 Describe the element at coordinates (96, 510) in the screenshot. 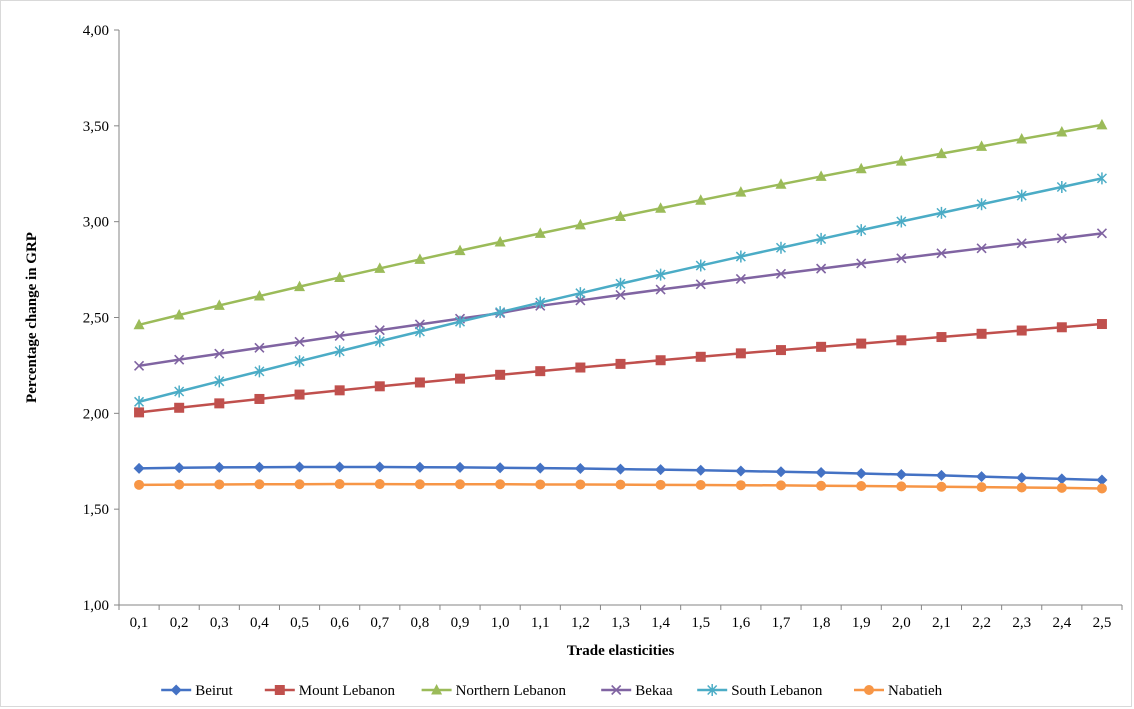

I see `y-tick-label: 1,50` at that location.